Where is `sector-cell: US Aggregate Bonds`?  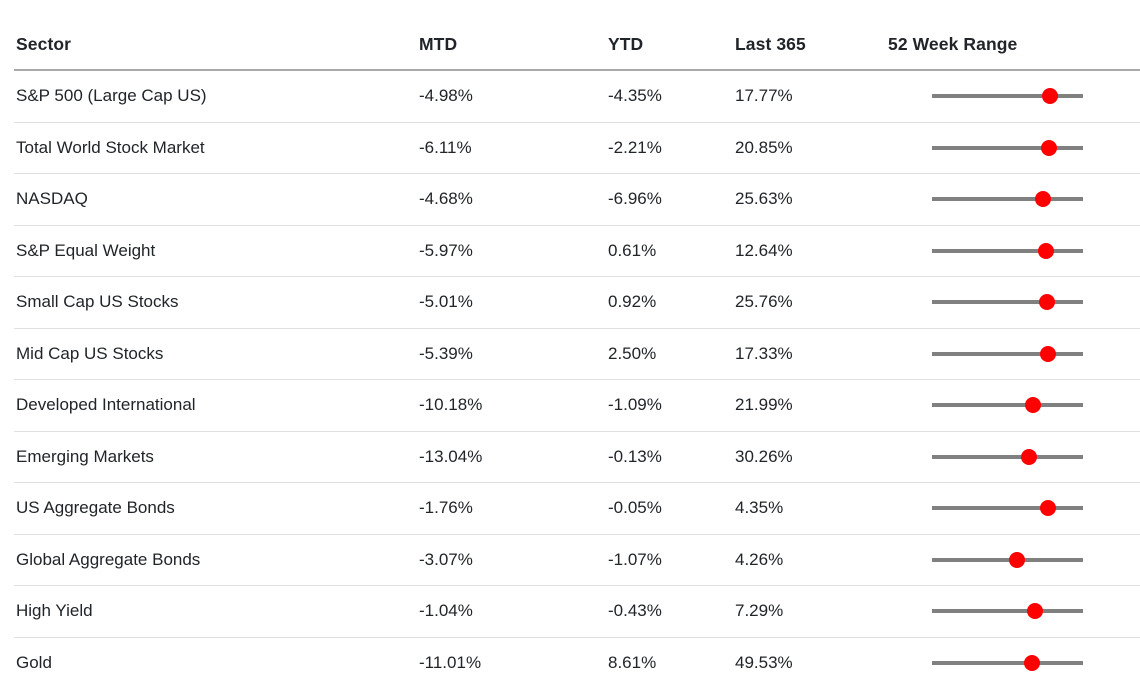
sector-cell: US Aggregate Bonds is located at coordinates (95, 508).